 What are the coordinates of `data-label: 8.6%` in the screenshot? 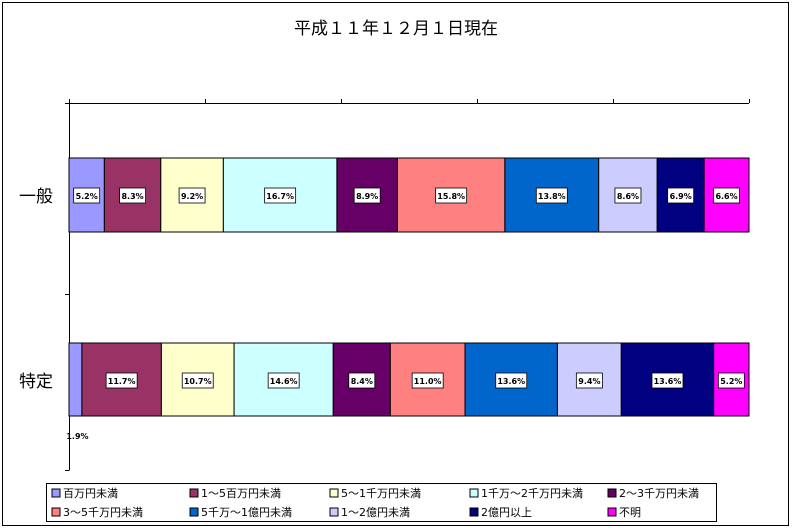 It's located at (628, 196).